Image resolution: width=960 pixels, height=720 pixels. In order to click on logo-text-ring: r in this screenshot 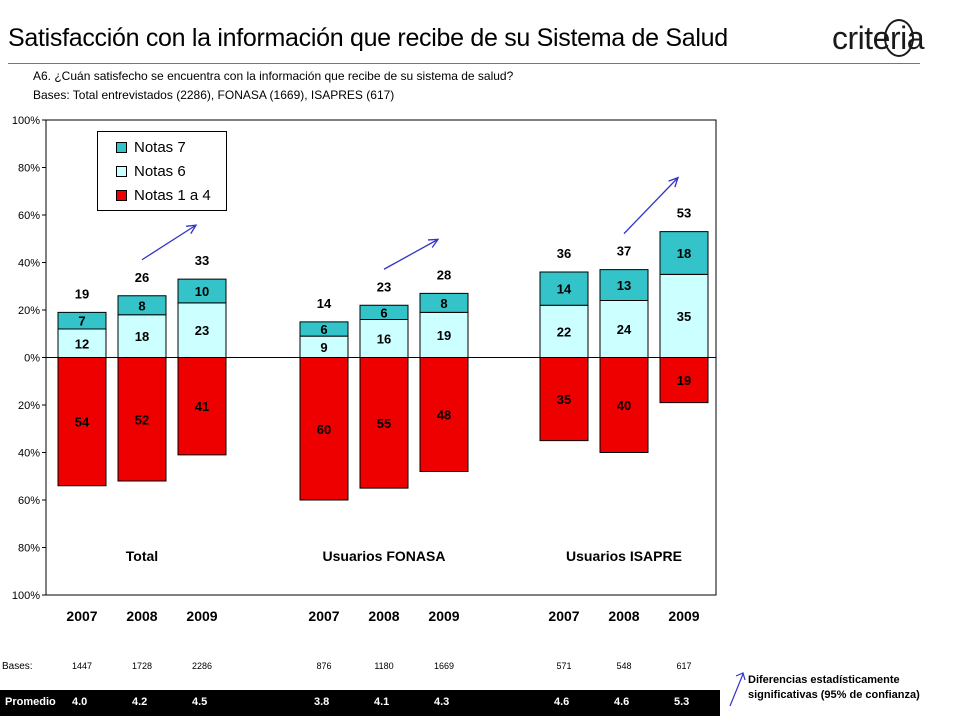, I will do `click(899, 38)`.